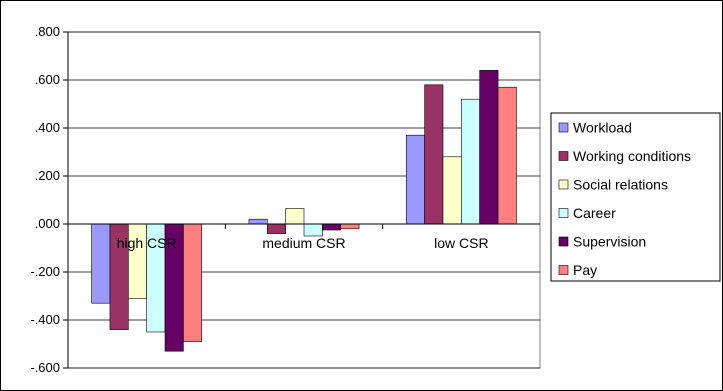 The width and height of the screenshot is (723, 391). I want to click on y-tick-label: -.200, so click(45, 271).